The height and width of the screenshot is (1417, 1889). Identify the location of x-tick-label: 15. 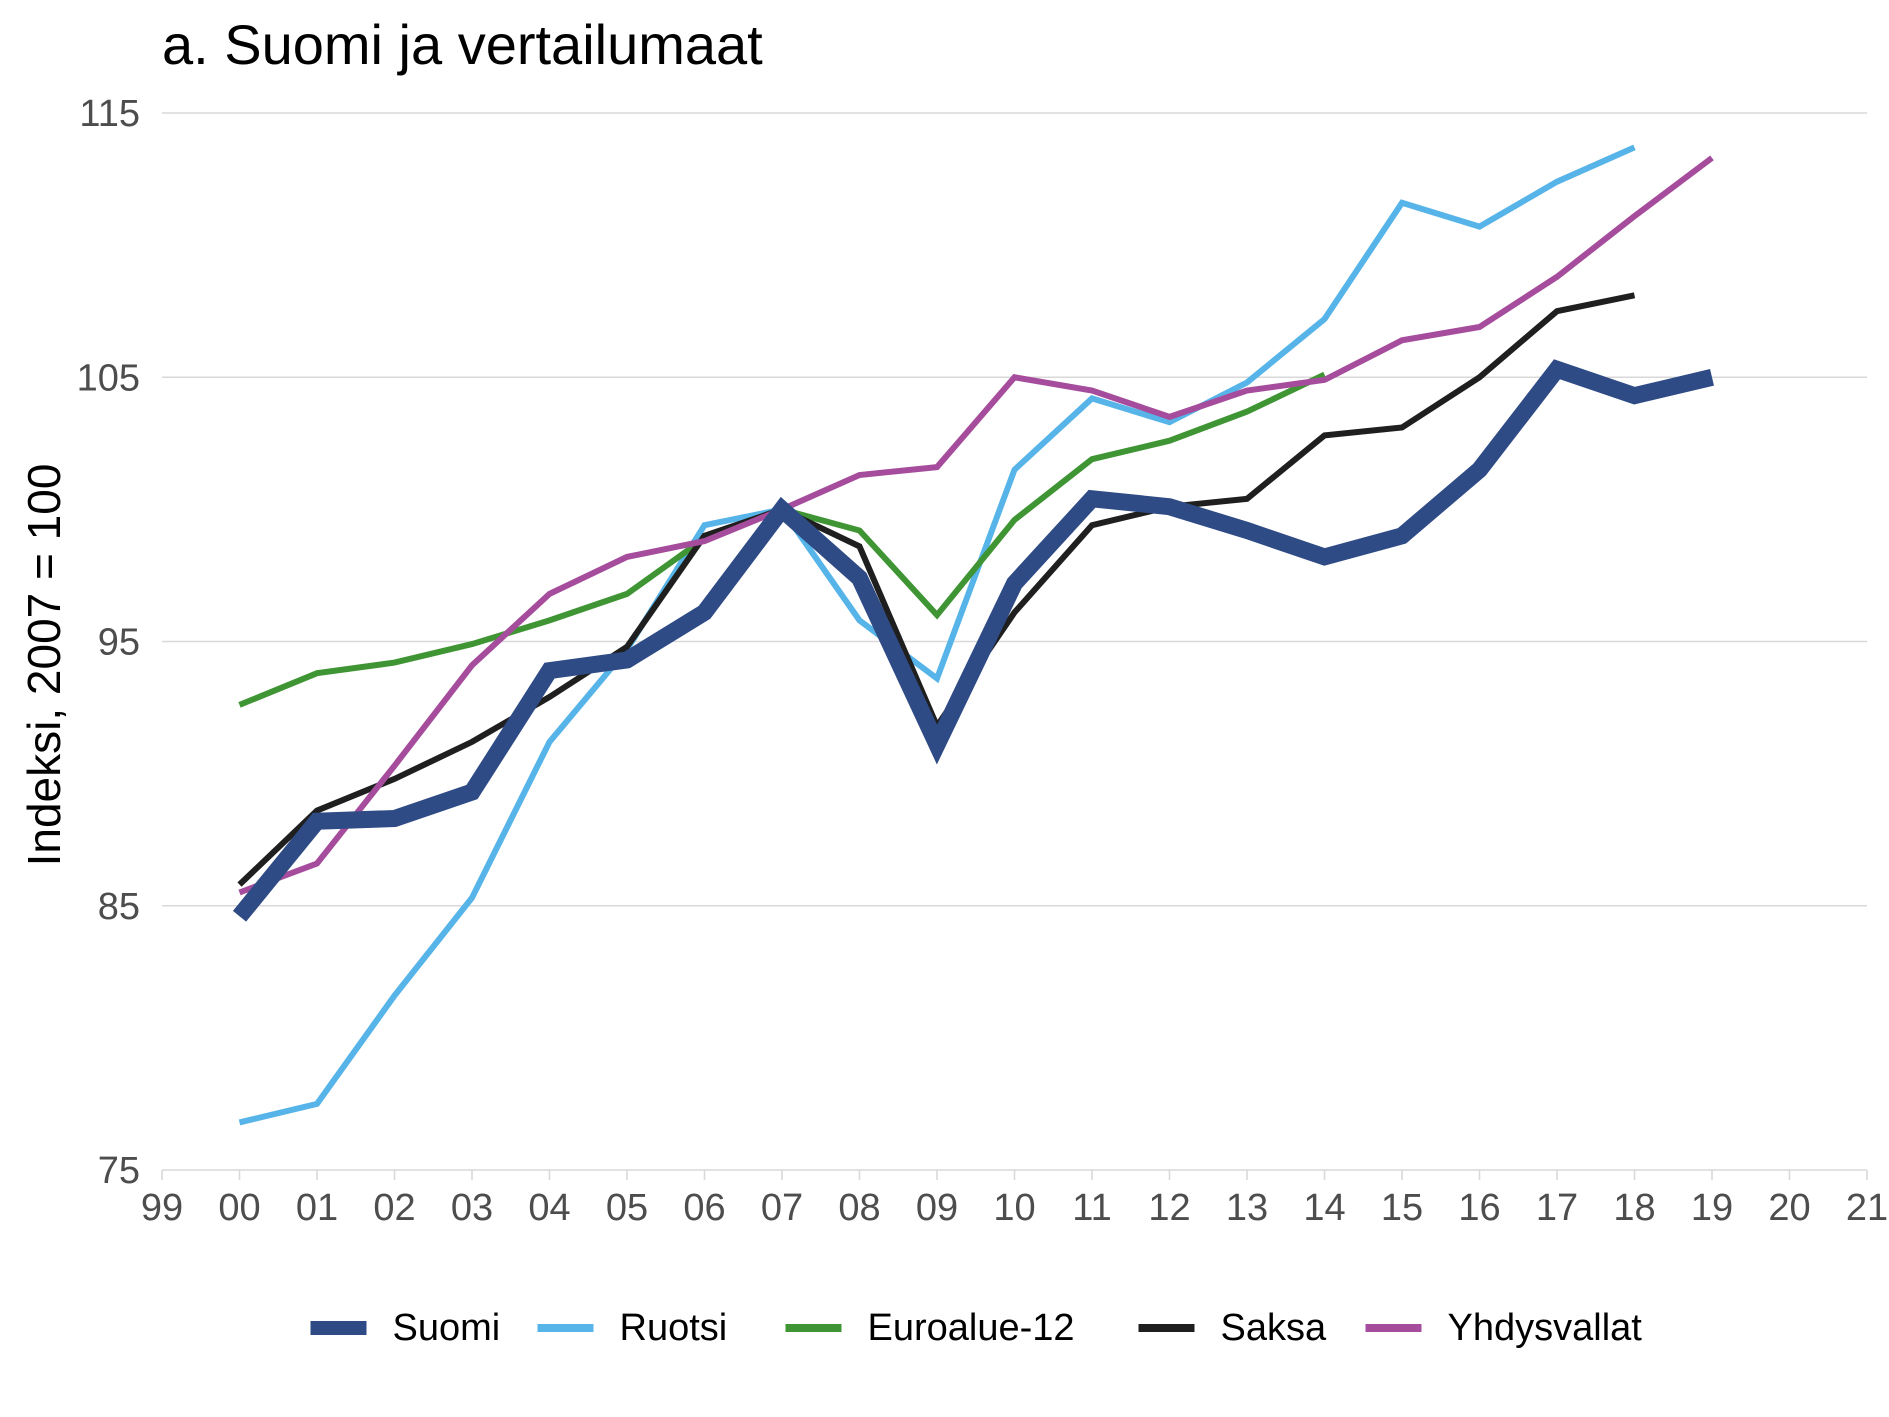
(1402, 1208).